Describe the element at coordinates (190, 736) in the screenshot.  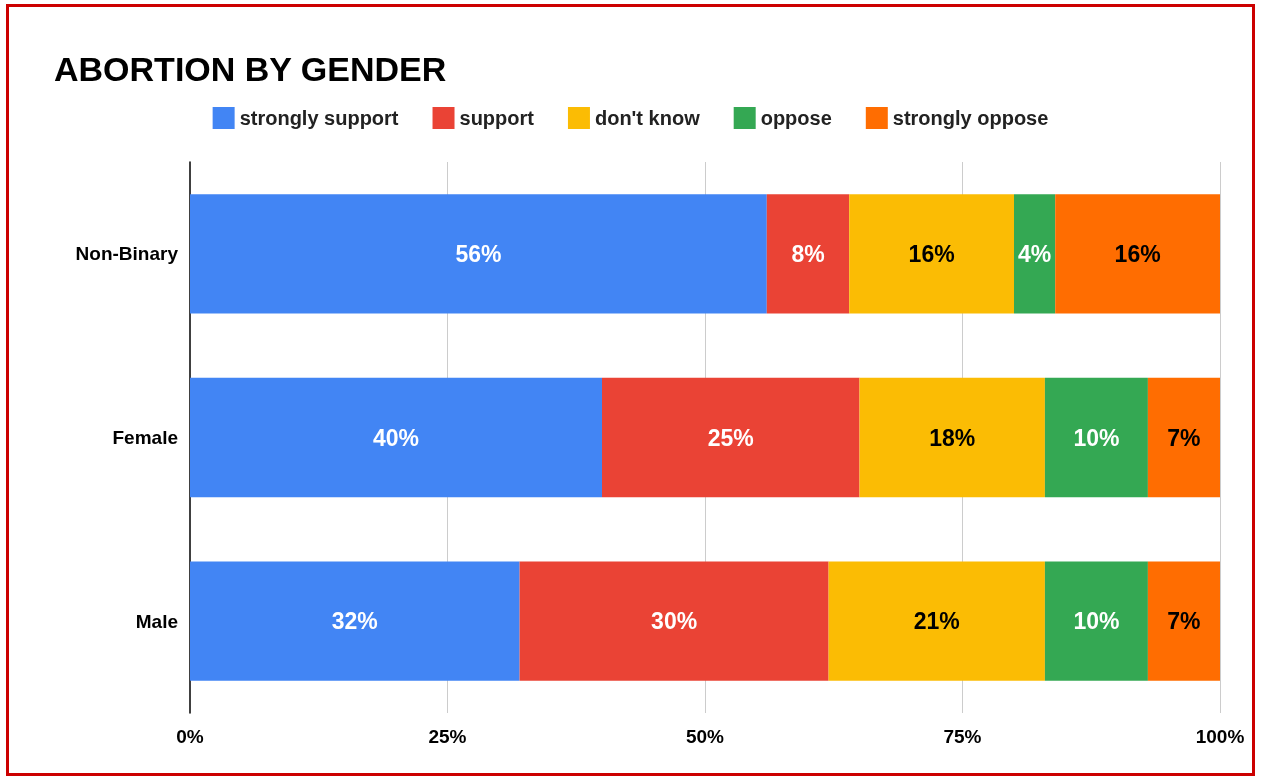
I see `x-tick-label: 0%` at that location.